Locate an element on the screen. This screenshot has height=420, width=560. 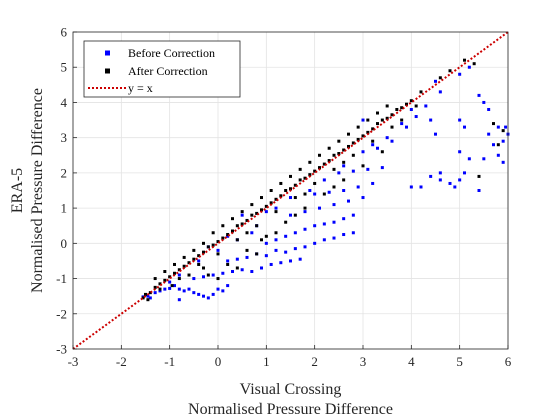
legend-marker-after-correction is located at coordinates (107, 71).